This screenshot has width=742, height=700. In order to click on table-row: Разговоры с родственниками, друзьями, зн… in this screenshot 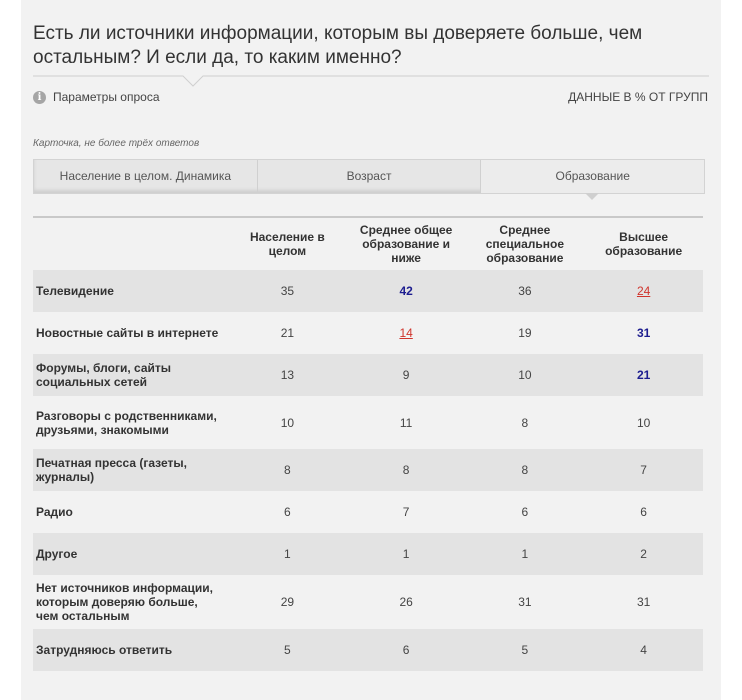, I will do `click(368, 422)`.